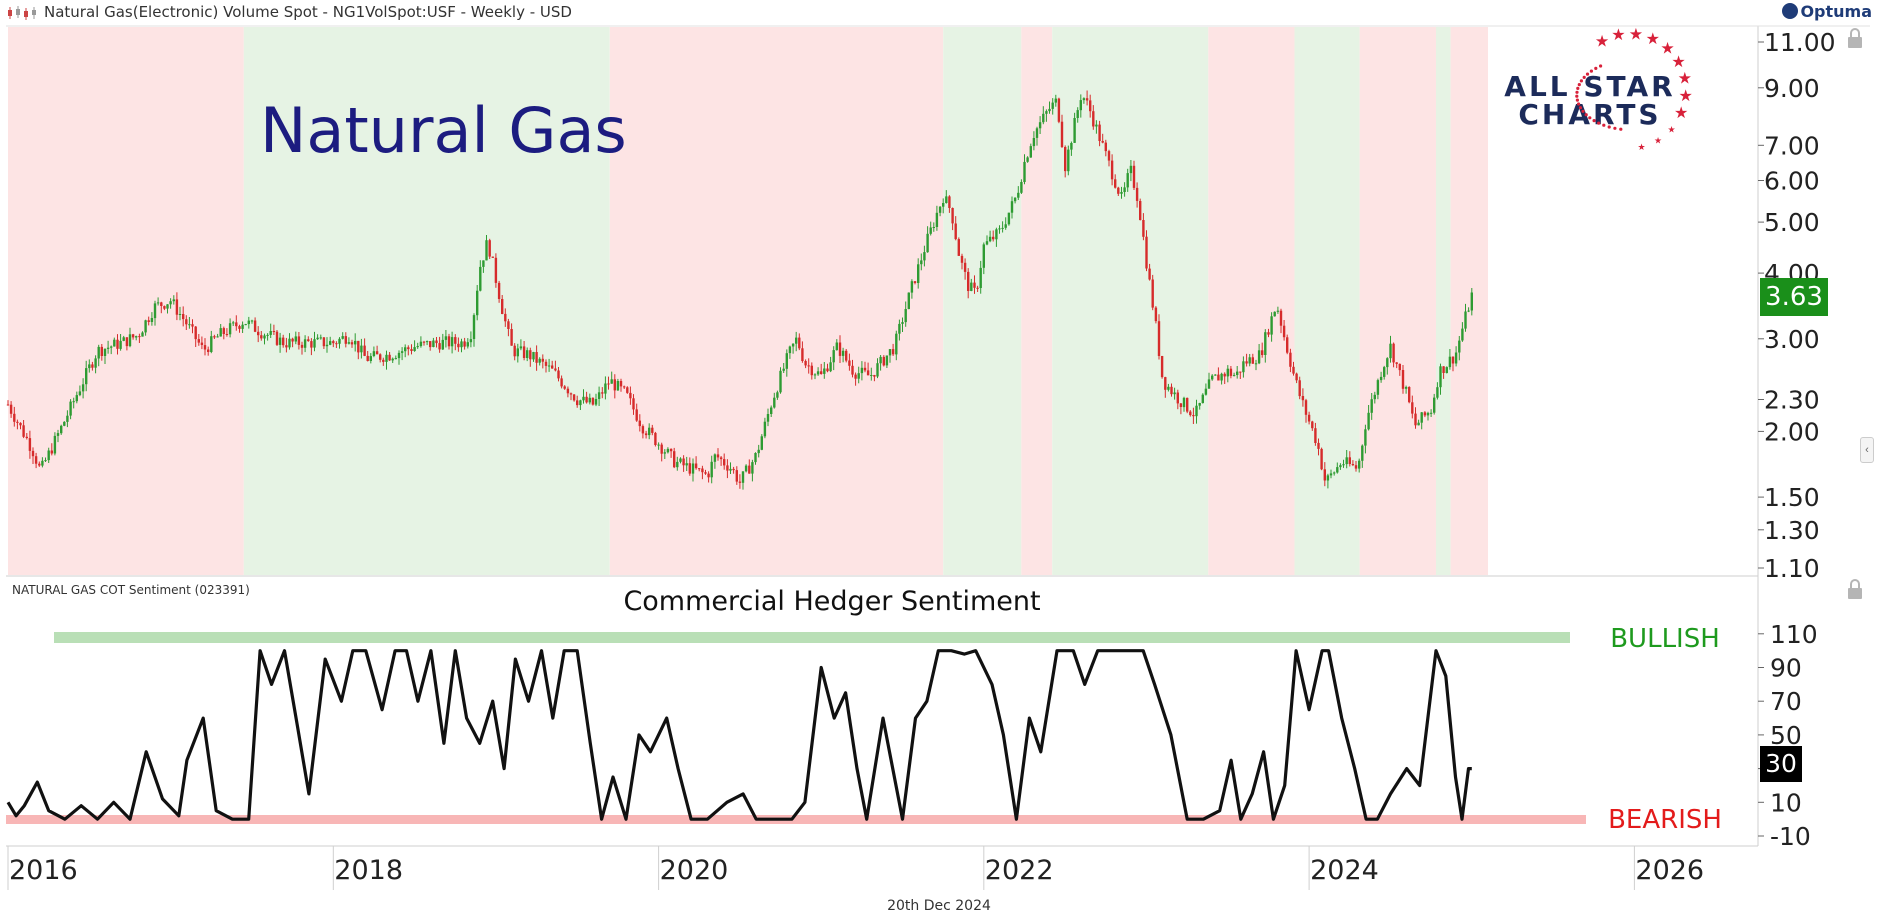 The image size is (1878, 924). I want to click on price-tick-label: 9.00, so click(1792, 88).